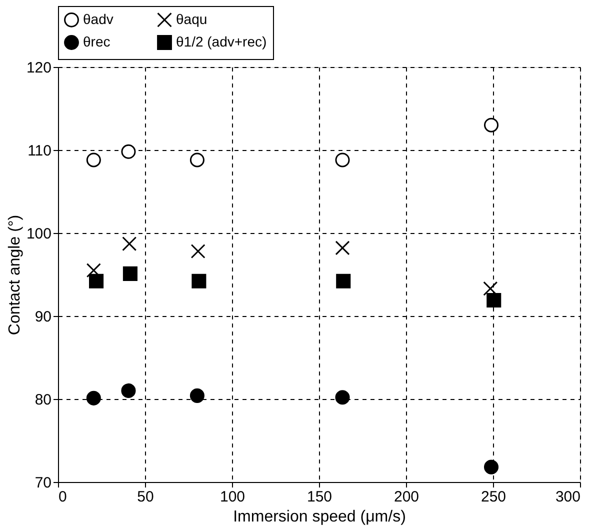 This screenshot has width=599, height=529. Describe the element at coordinates (43, 483) in the screenshot. I see `y-tick-label: 70` at that location.